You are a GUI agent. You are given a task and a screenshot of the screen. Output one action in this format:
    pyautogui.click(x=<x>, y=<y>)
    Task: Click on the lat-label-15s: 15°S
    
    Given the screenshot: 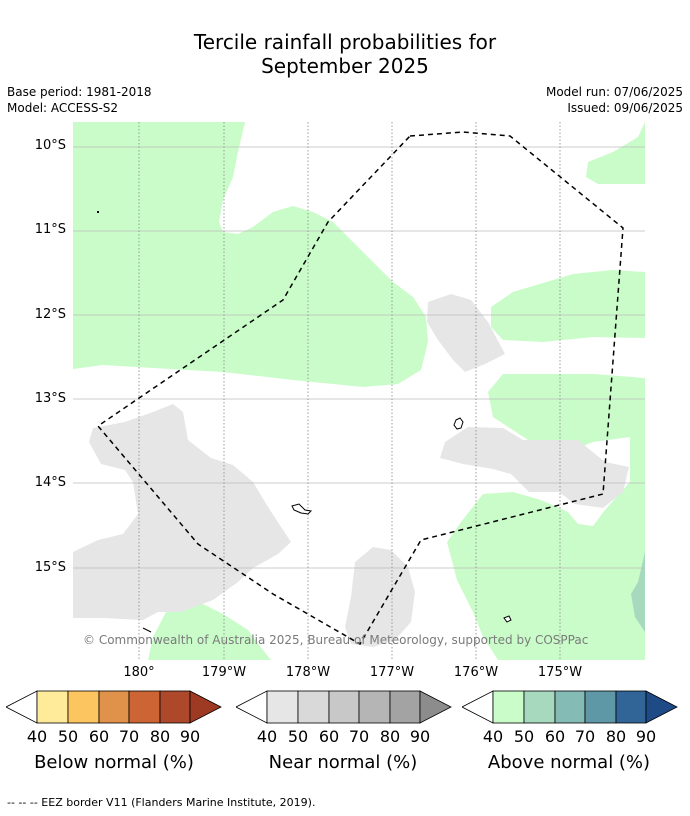 What is the action you would take?
    pyautogui.click(x=50, y=567)
    